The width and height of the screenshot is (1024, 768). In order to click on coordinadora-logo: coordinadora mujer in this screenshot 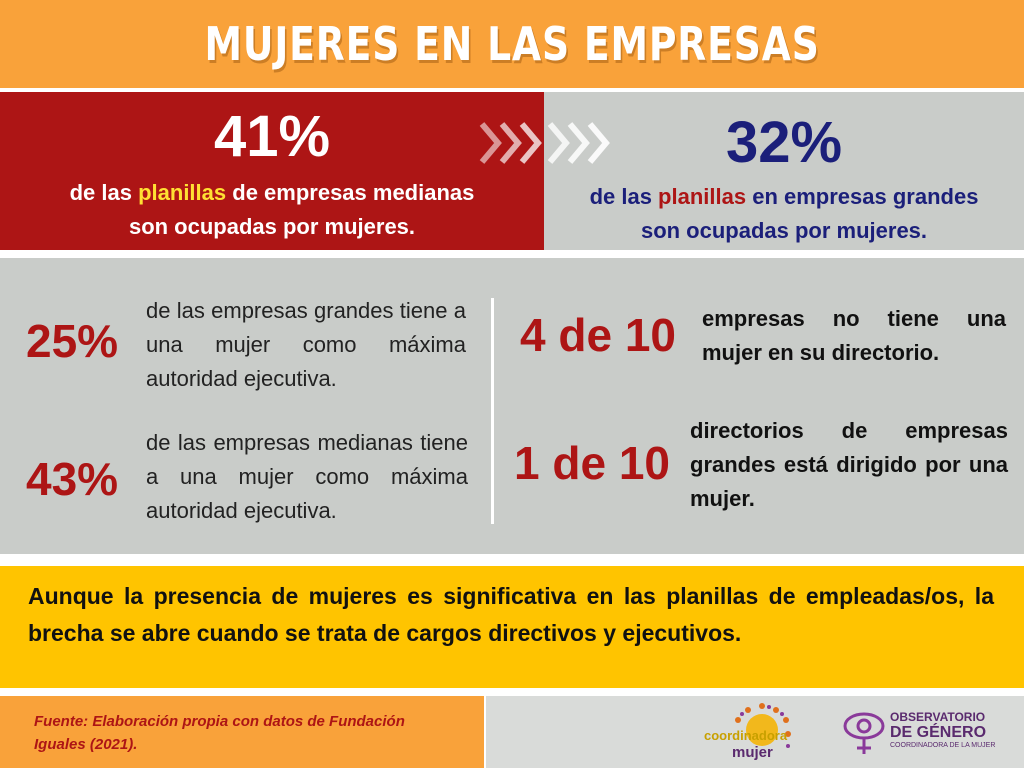, I will do `click(759, 732)`.